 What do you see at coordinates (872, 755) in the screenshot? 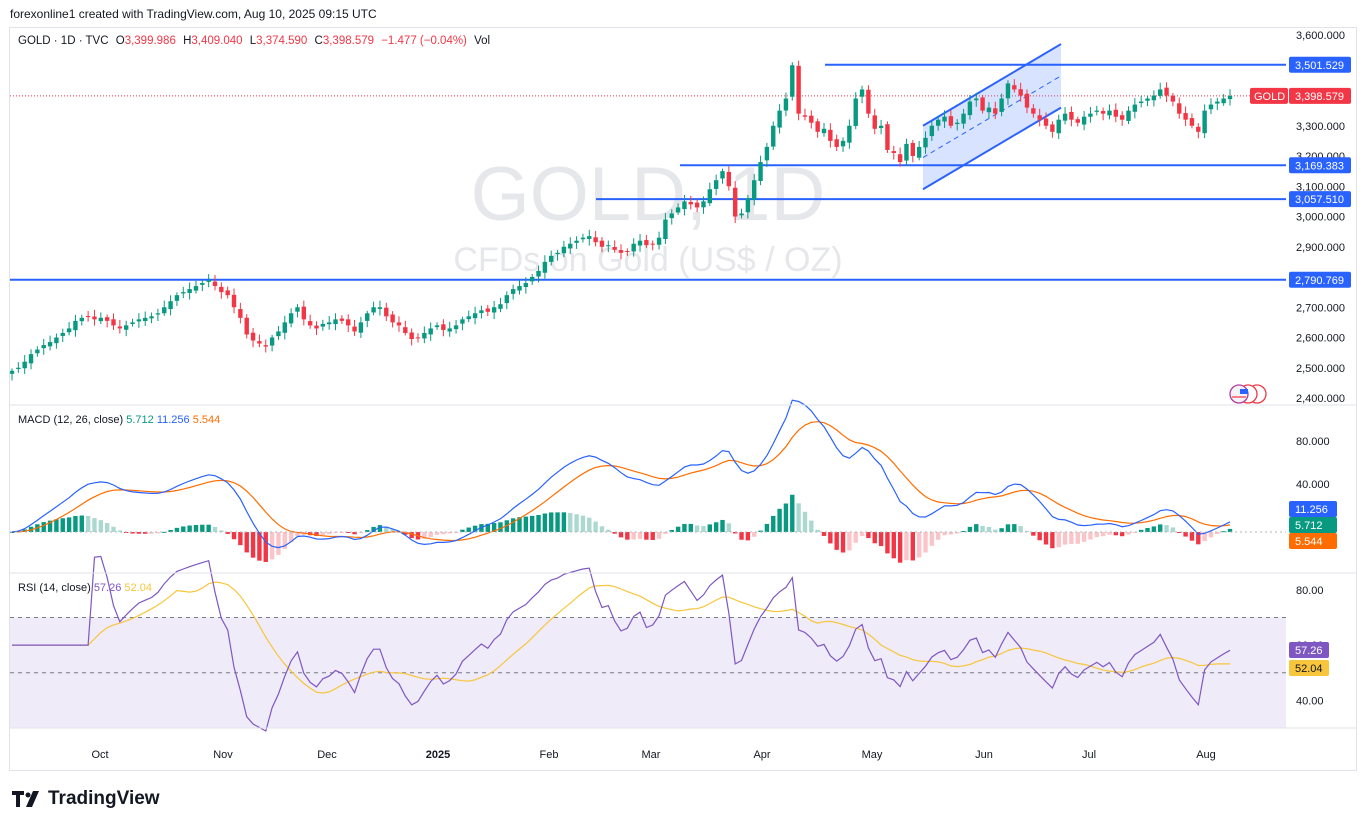
I see `time-tick-label: May` at bounding box center [872, 755].